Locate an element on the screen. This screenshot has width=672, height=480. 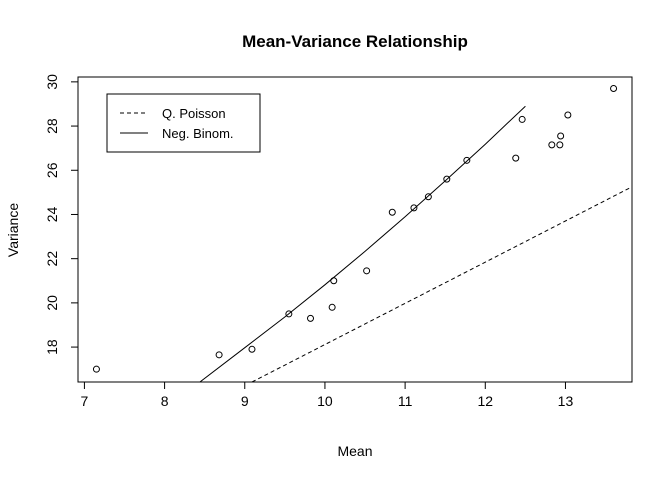
x-tick-label: 12 is located at coordinates (485, 401).